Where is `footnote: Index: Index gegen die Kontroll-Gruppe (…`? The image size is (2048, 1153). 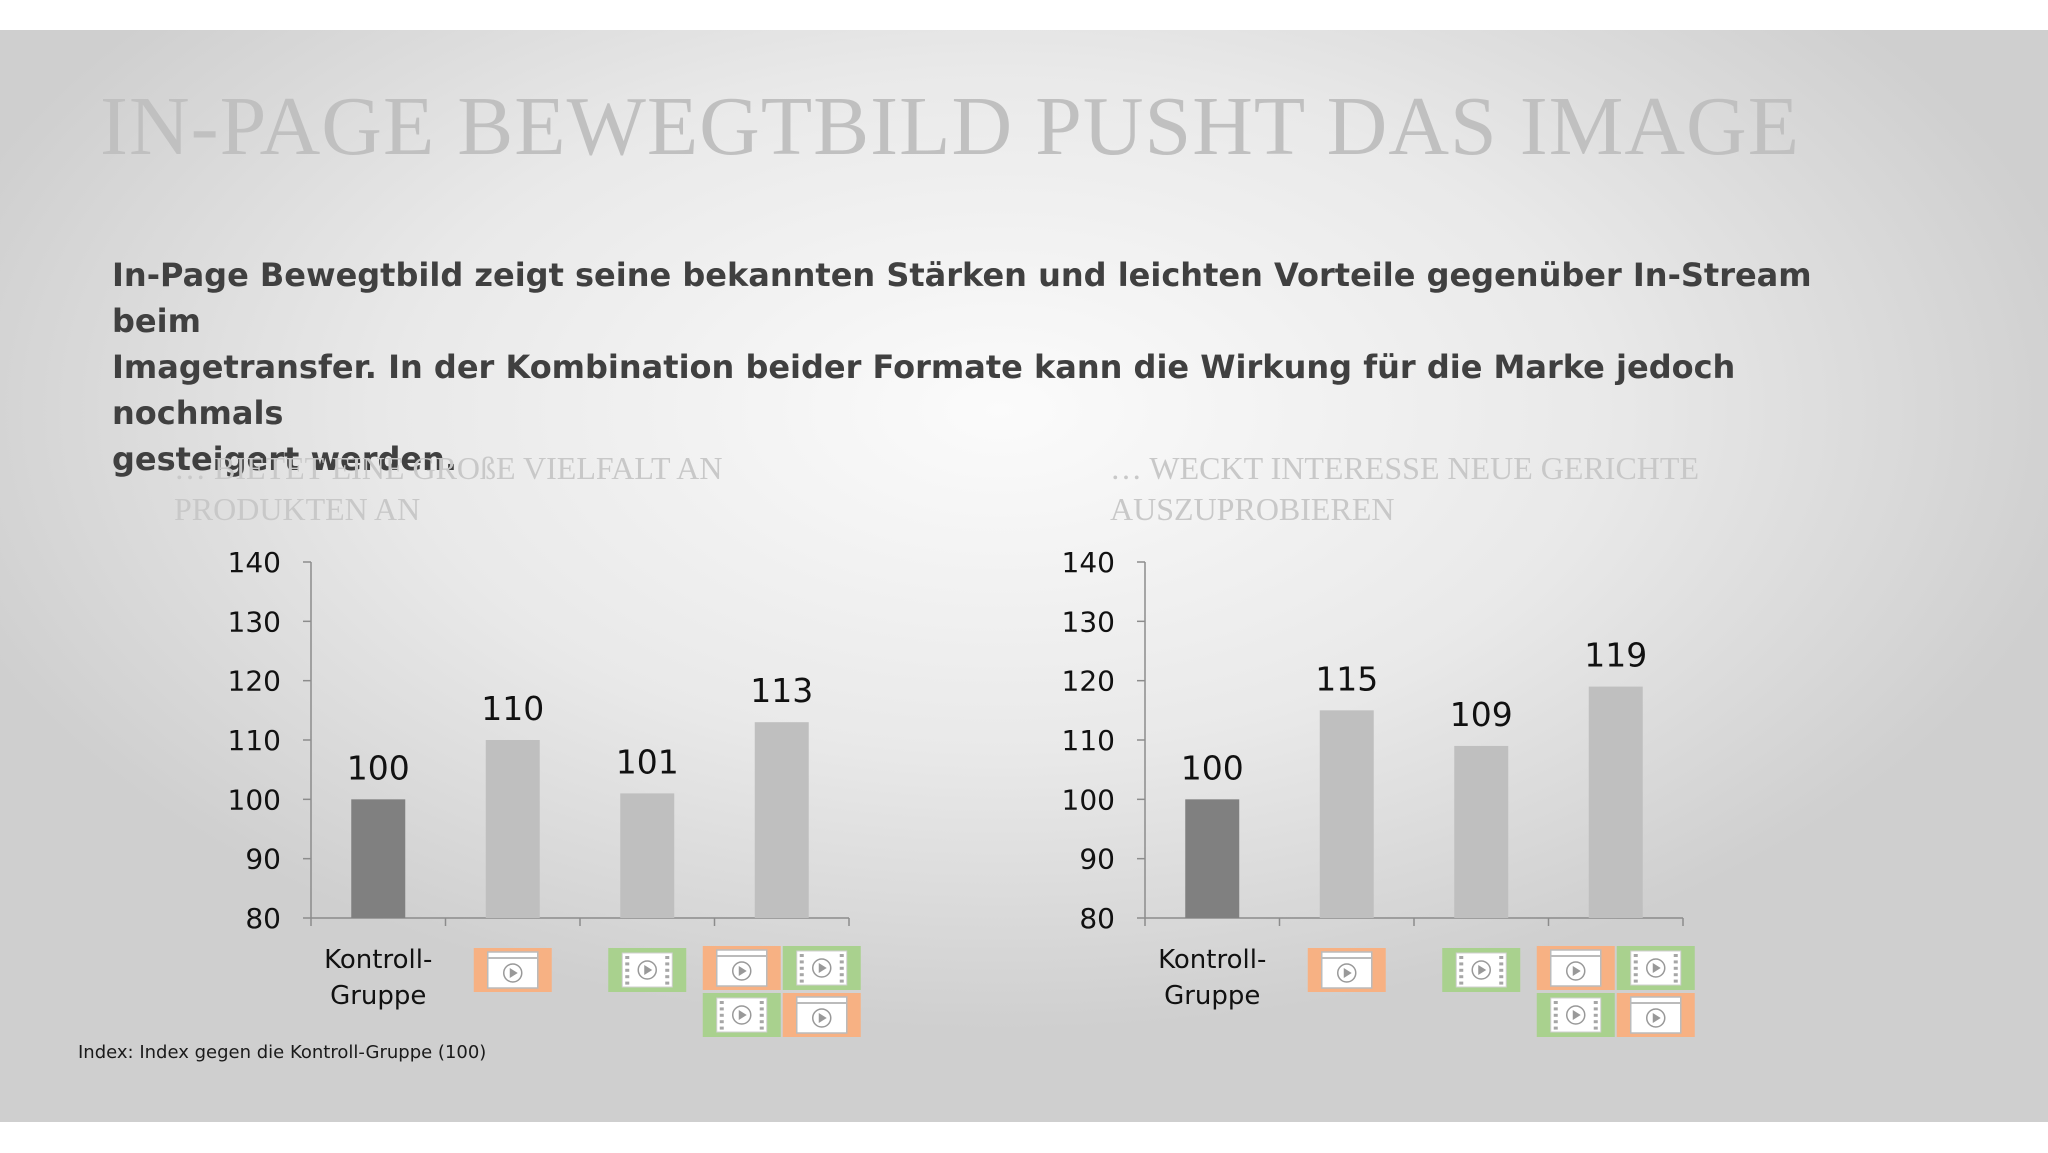 footnote: Index: Index gegen die Kontroll-Gruppe (… is located at coordinates (282, 1052).